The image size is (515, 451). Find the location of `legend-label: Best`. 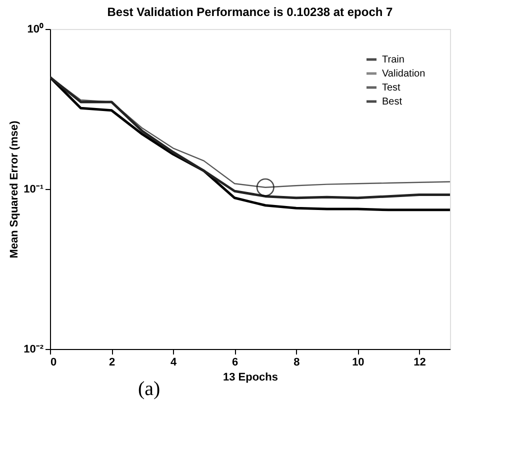

legend-label: Best is located at coordinates (392, 102).